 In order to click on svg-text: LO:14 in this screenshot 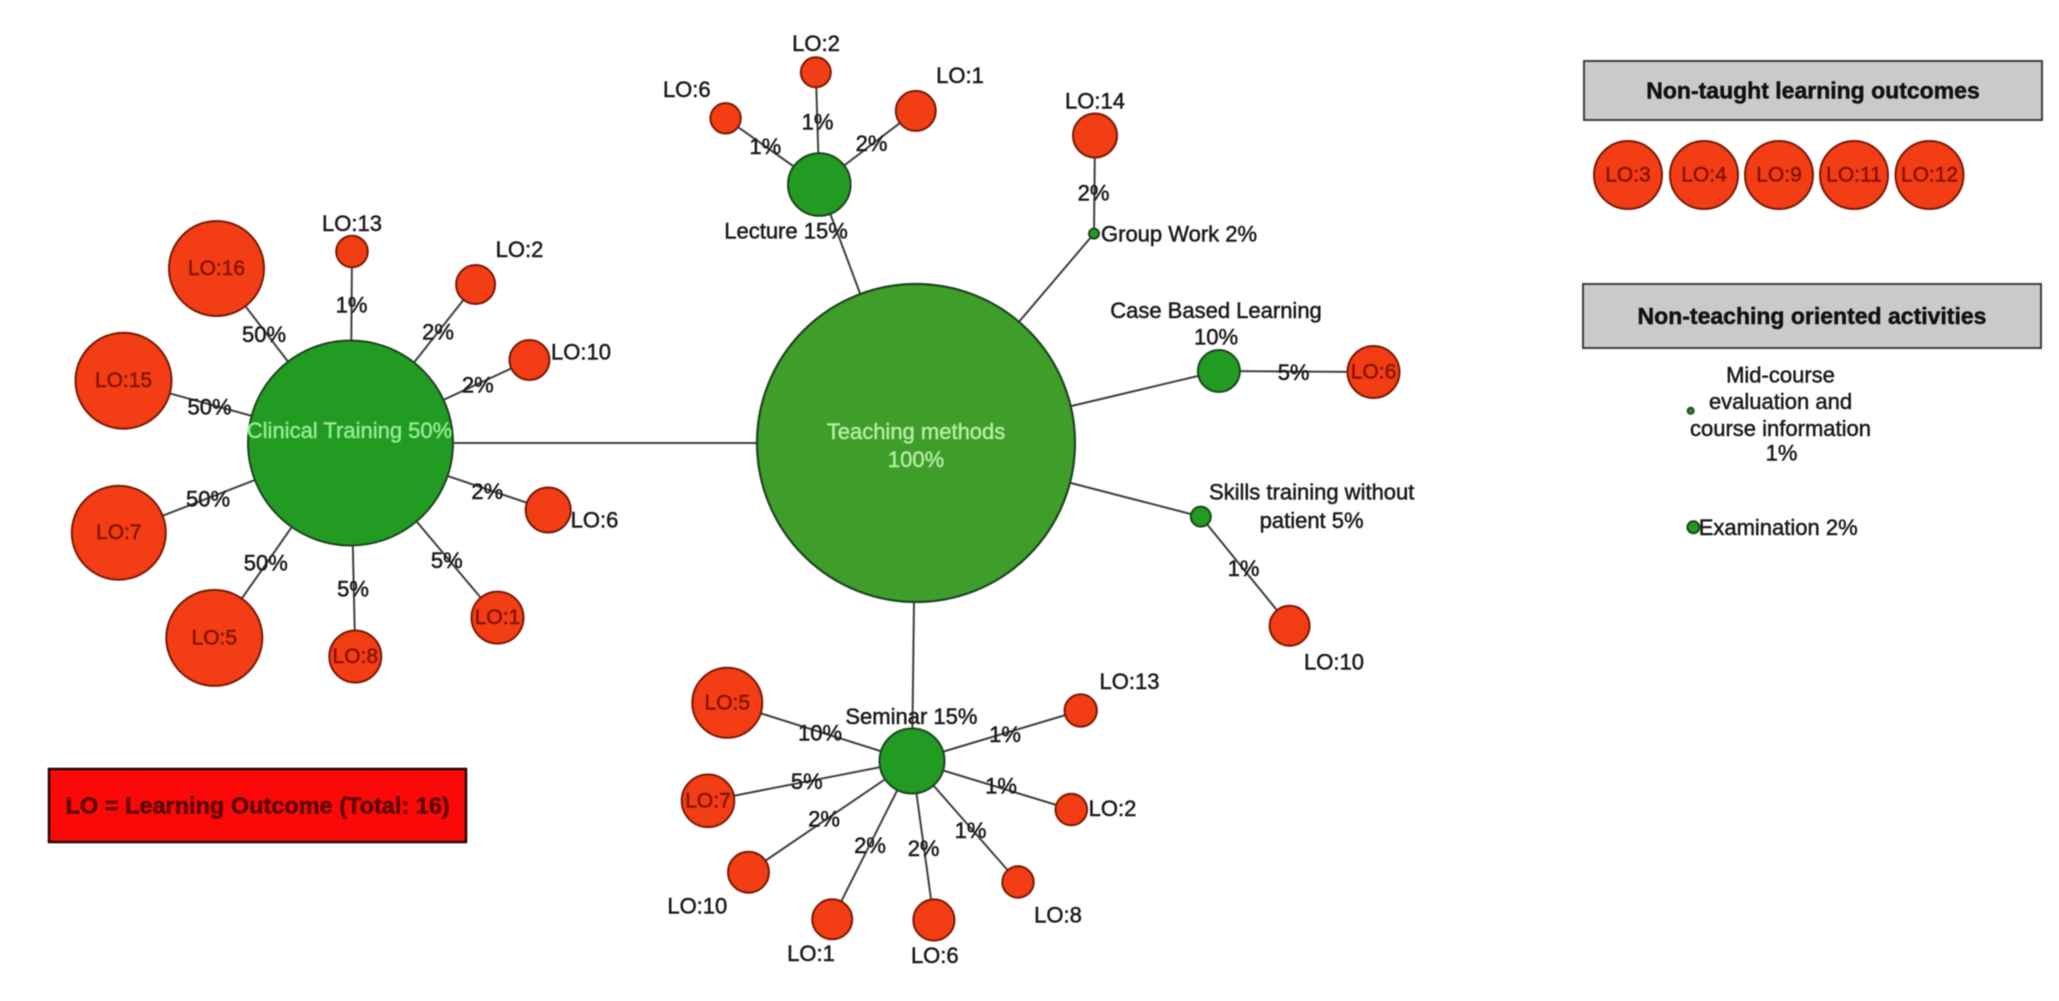, I will do `click(1095, 101)`.